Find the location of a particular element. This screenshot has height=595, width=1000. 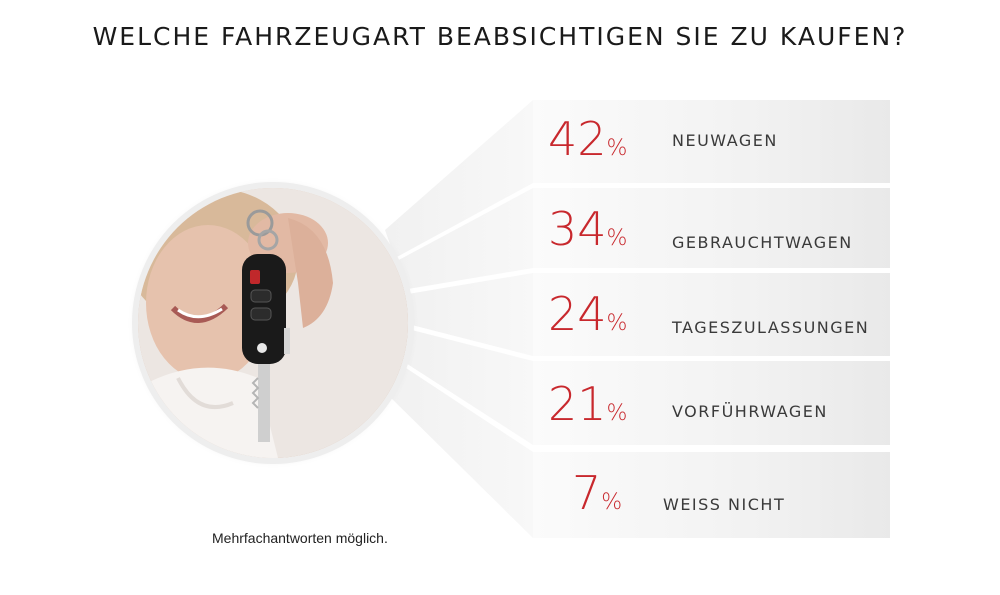

value-label: 34% is located at coordinates (588, 229).